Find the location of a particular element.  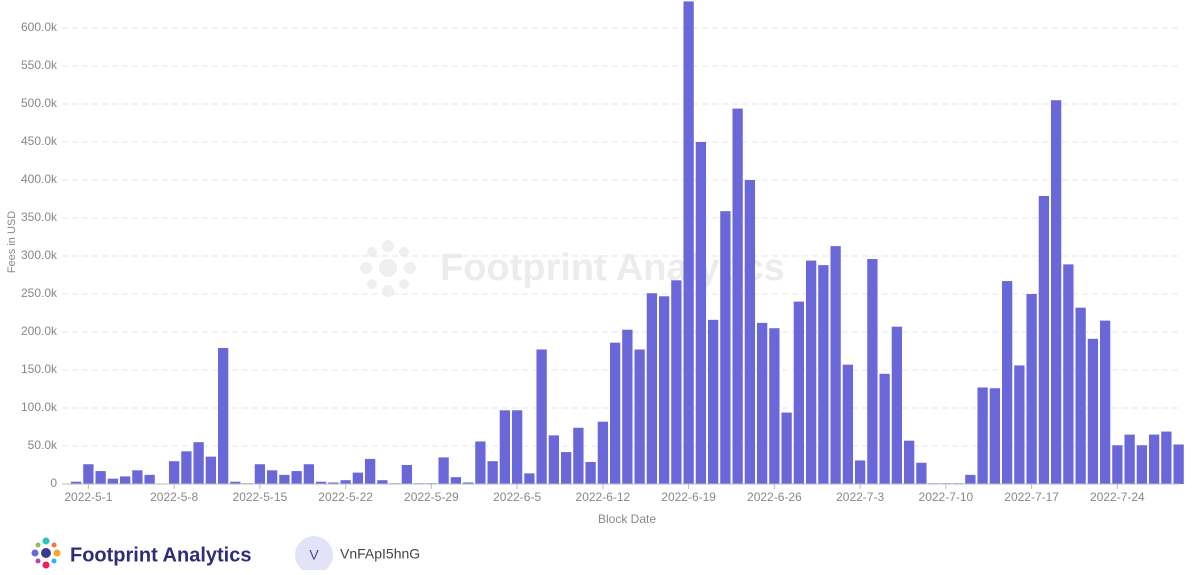

y-tick-label: 550.0k is located at coordinates (39, 65).